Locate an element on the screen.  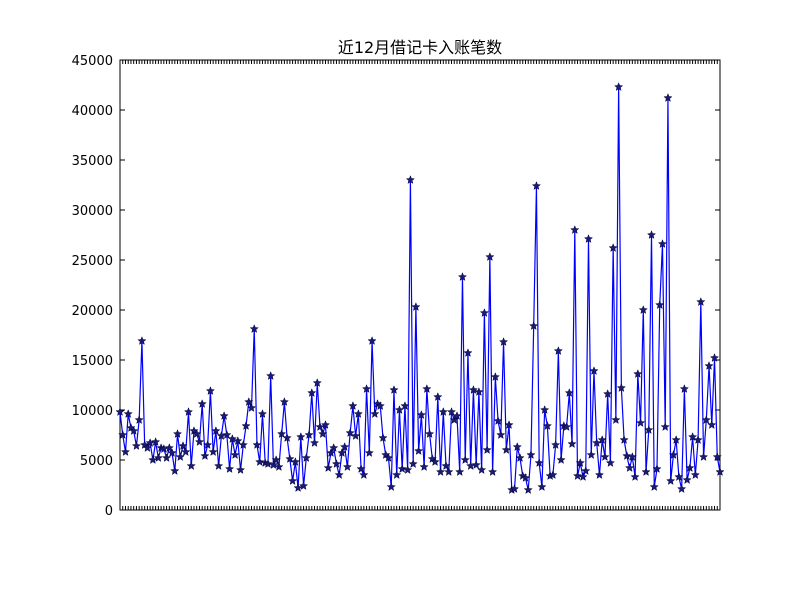
chart-title: 近12月借记卡入账笔数 is located at coordinates (420, 47).